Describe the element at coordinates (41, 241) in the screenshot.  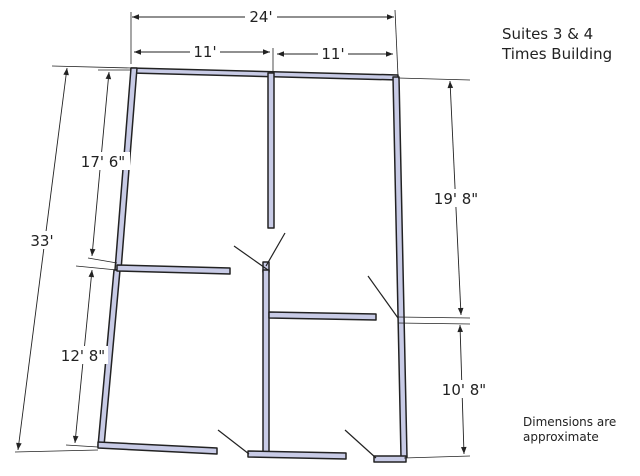
I see `dim-overall-depth: 33'` at that location.